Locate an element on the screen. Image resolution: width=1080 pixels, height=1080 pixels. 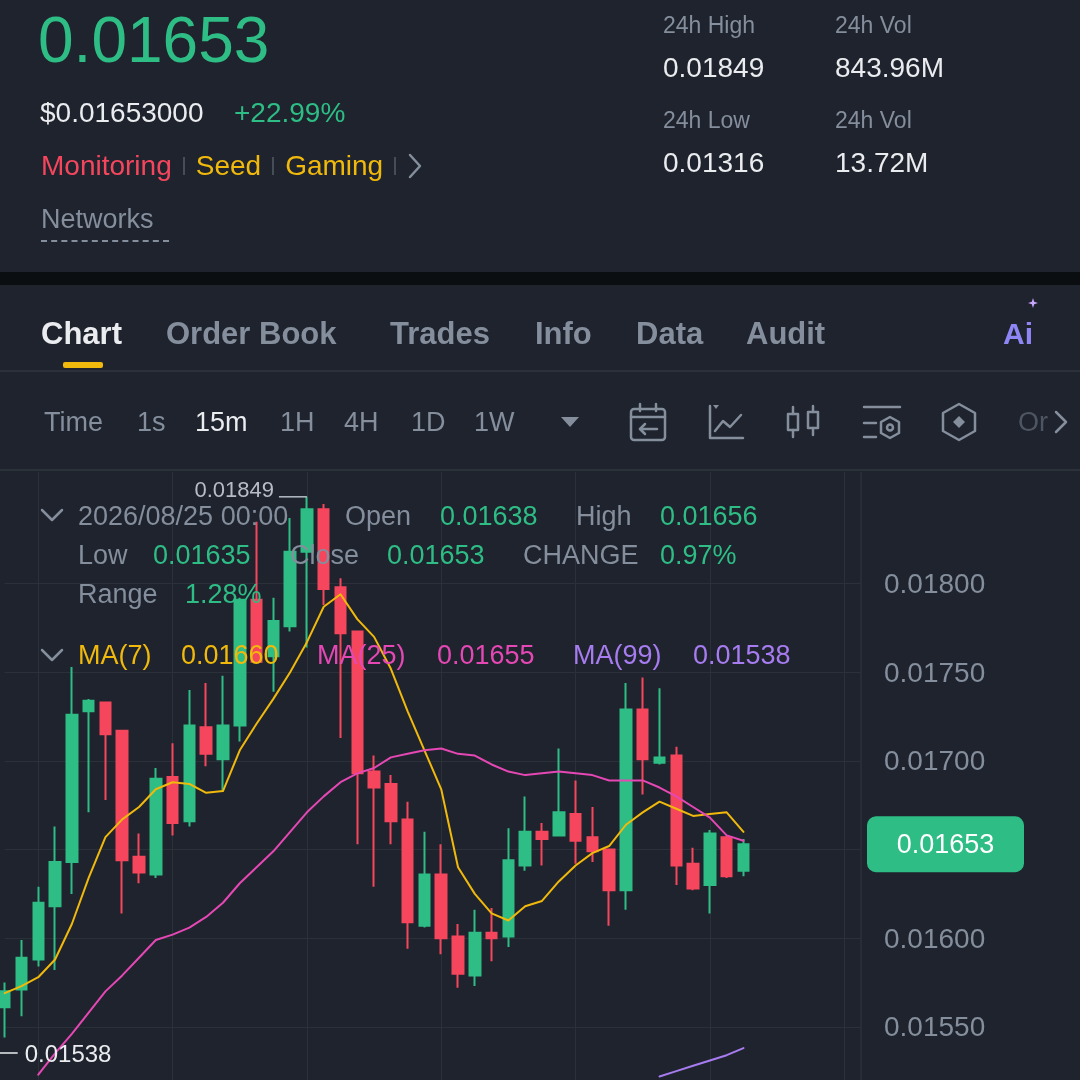
text: Monitoring is located at coordinates (106, 165).